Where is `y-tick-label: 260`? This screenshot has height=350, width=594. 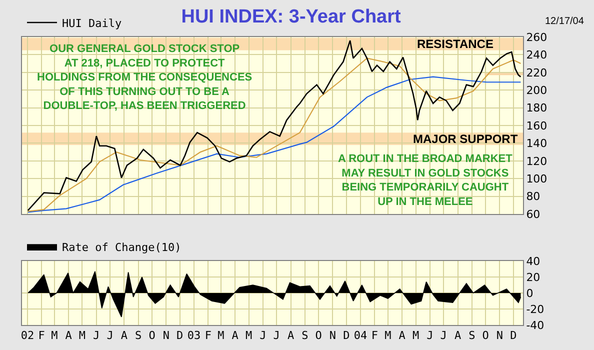
y-tick-label: 260 is located at coordinates (537, 37).